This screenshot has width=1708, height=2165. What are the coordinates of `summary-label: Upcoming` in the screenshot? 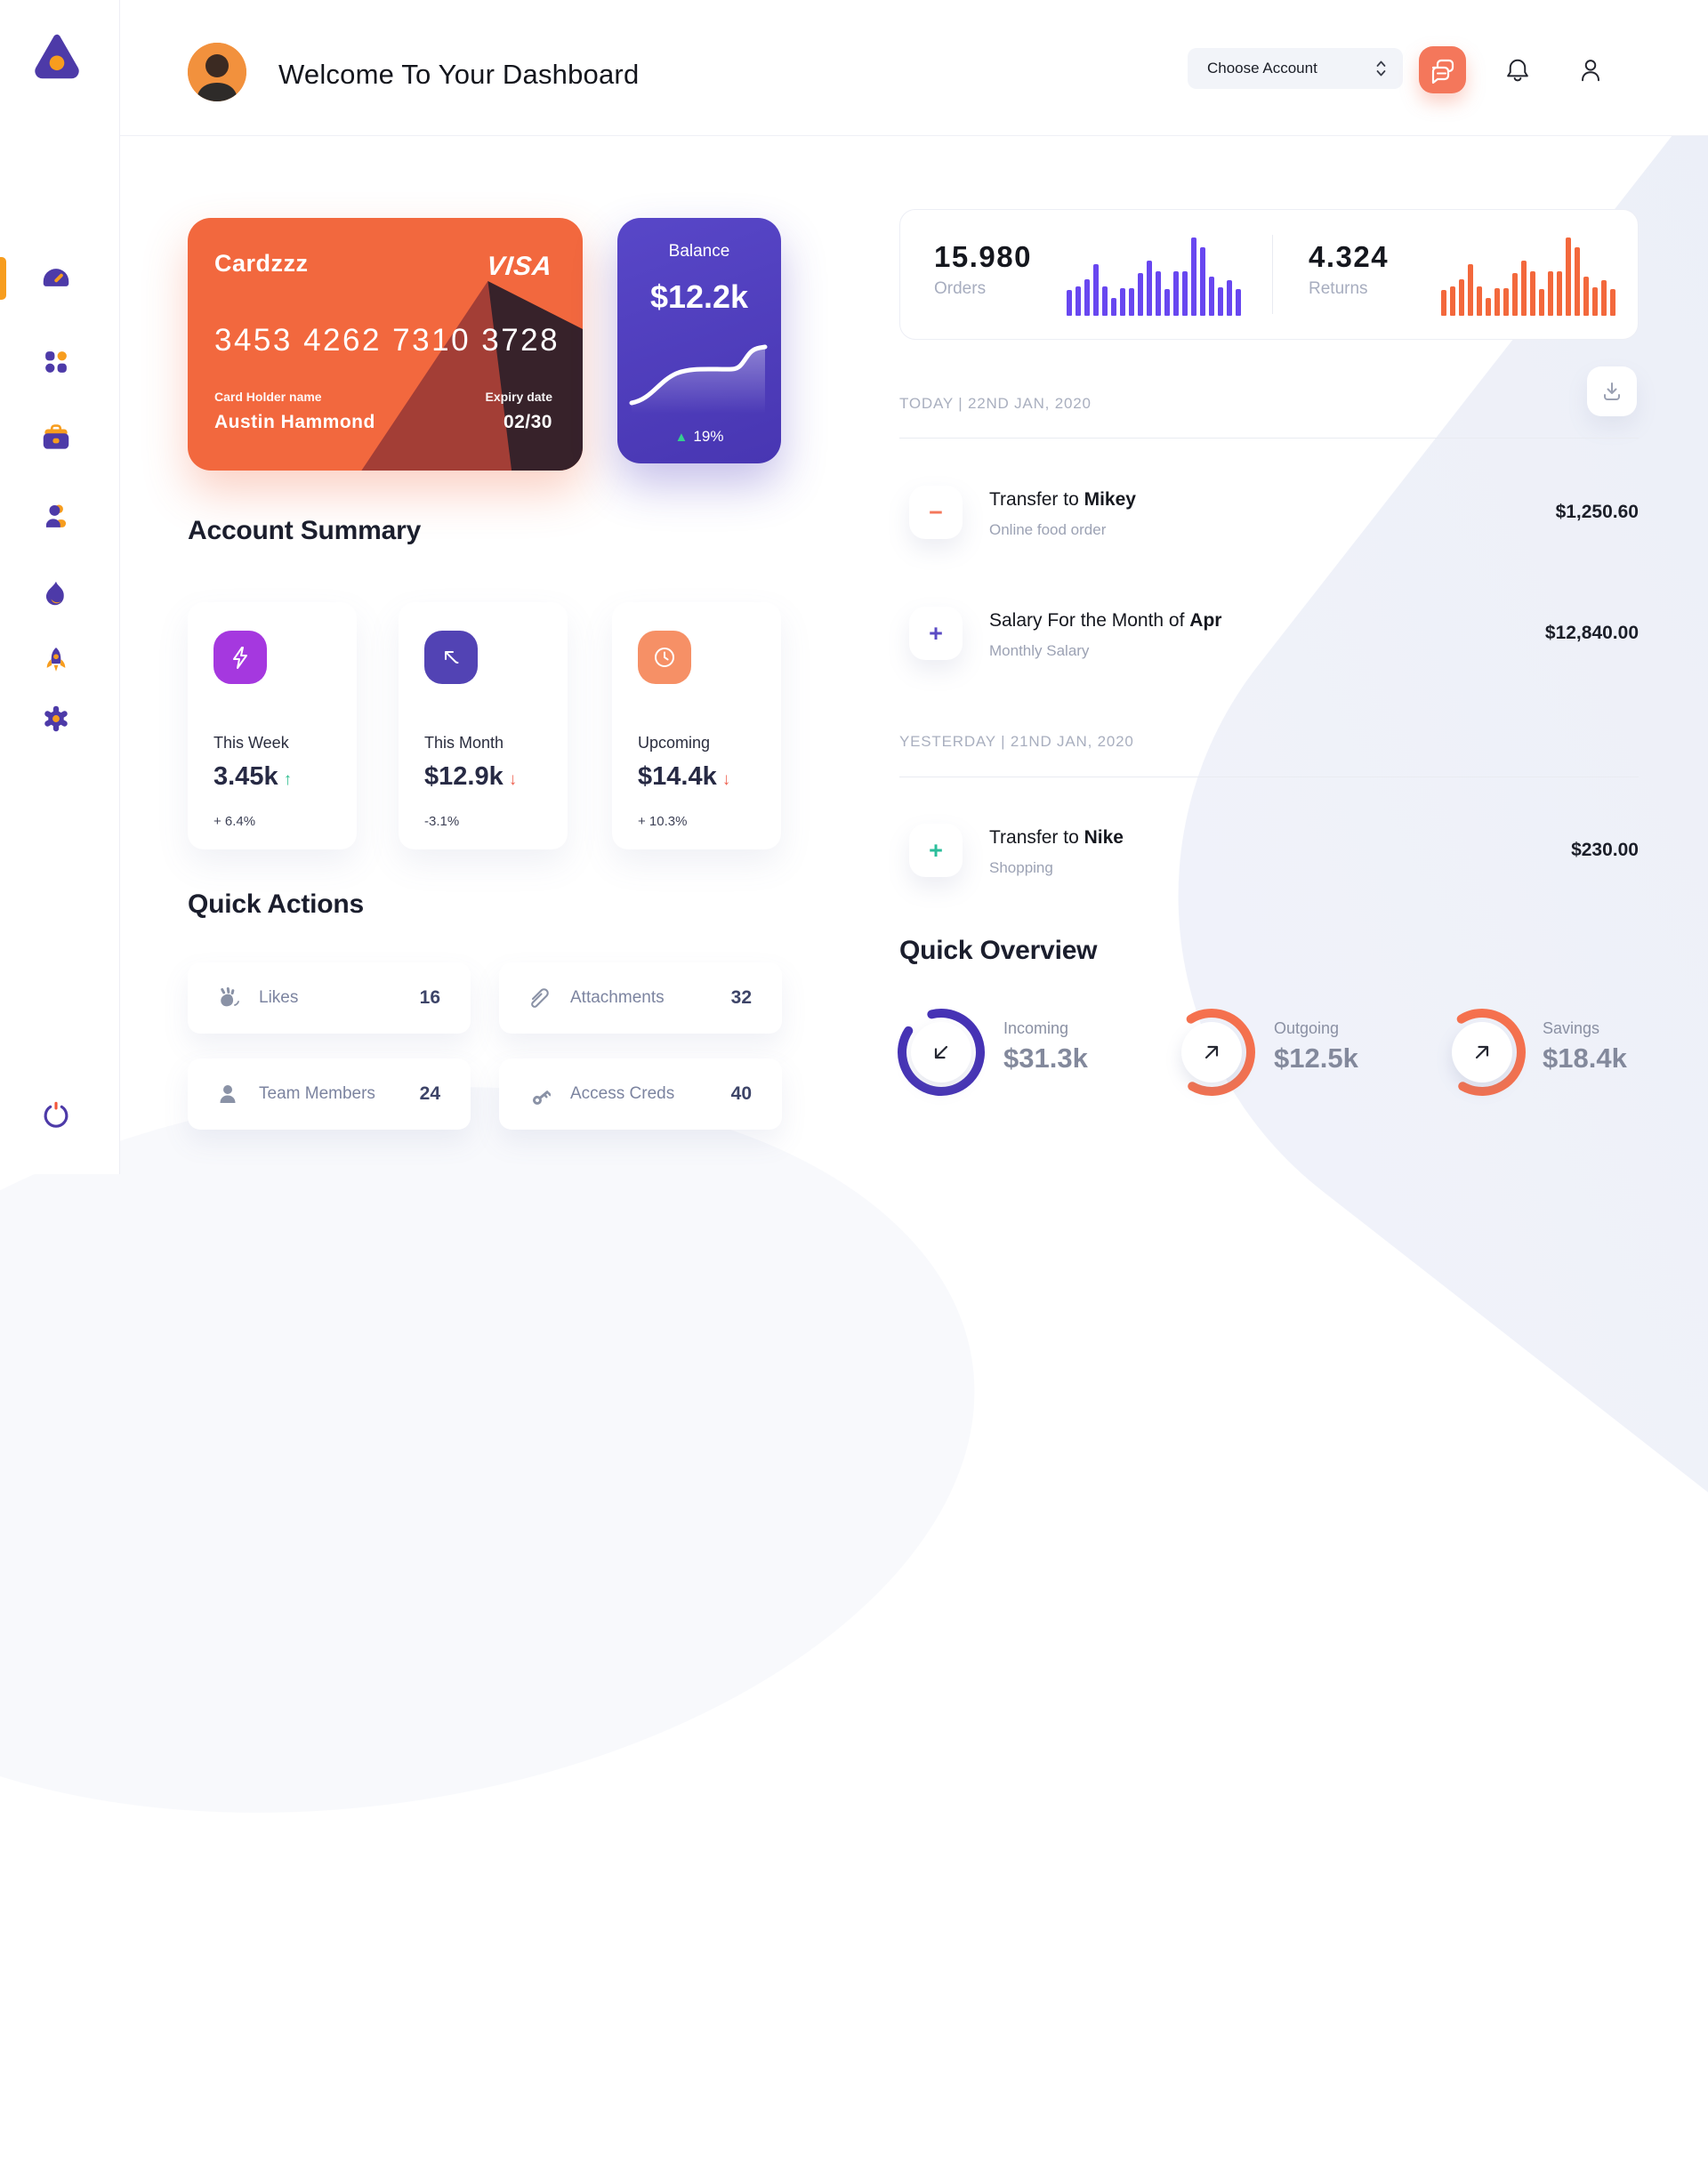 It's located at (674, 743).